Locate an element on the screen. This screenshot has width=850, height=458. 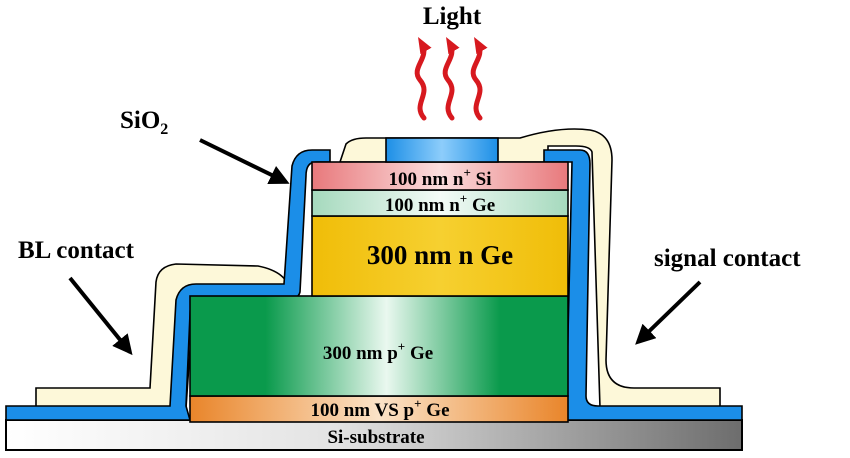
signal-contact-pointer-arrow is located at coordinates (668, 312).